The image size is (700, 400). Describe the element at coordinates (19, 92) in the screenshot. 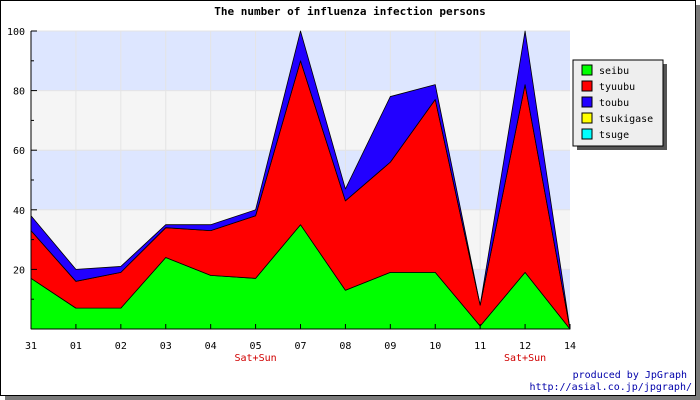

I see `y-tick-label: 80` at that location.